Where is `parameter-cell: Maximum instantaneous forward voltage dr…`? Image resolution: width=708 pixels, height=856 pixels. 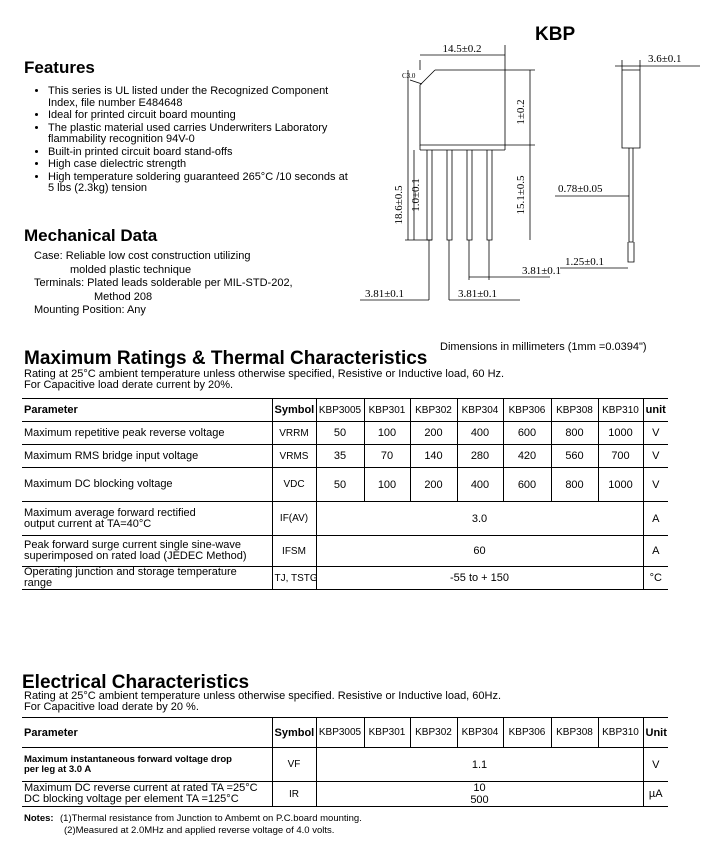 parameter-cell: Maximum instantaneous forward voltage dr… is located at coordinates (147, 764).